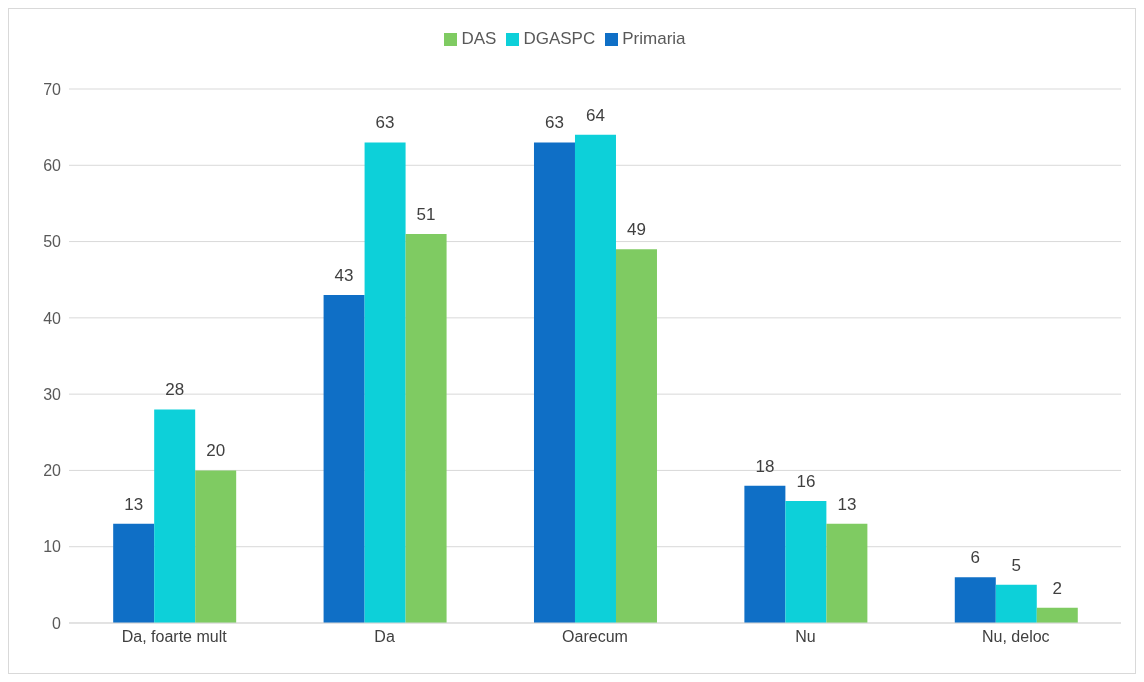  Describe the element at coordinates (595, 637) in the screenshot. I see `x-tick-label: Oarecum` at that location.